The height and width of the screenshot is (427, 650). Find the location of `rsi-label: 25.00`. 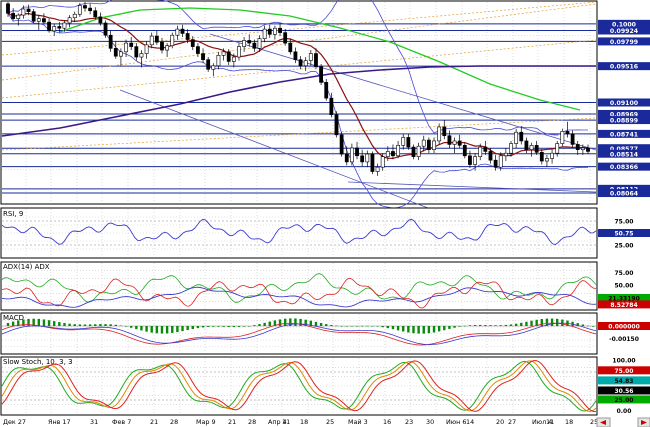

rsi-label: 25.00 is located at coordinates (624, 246).